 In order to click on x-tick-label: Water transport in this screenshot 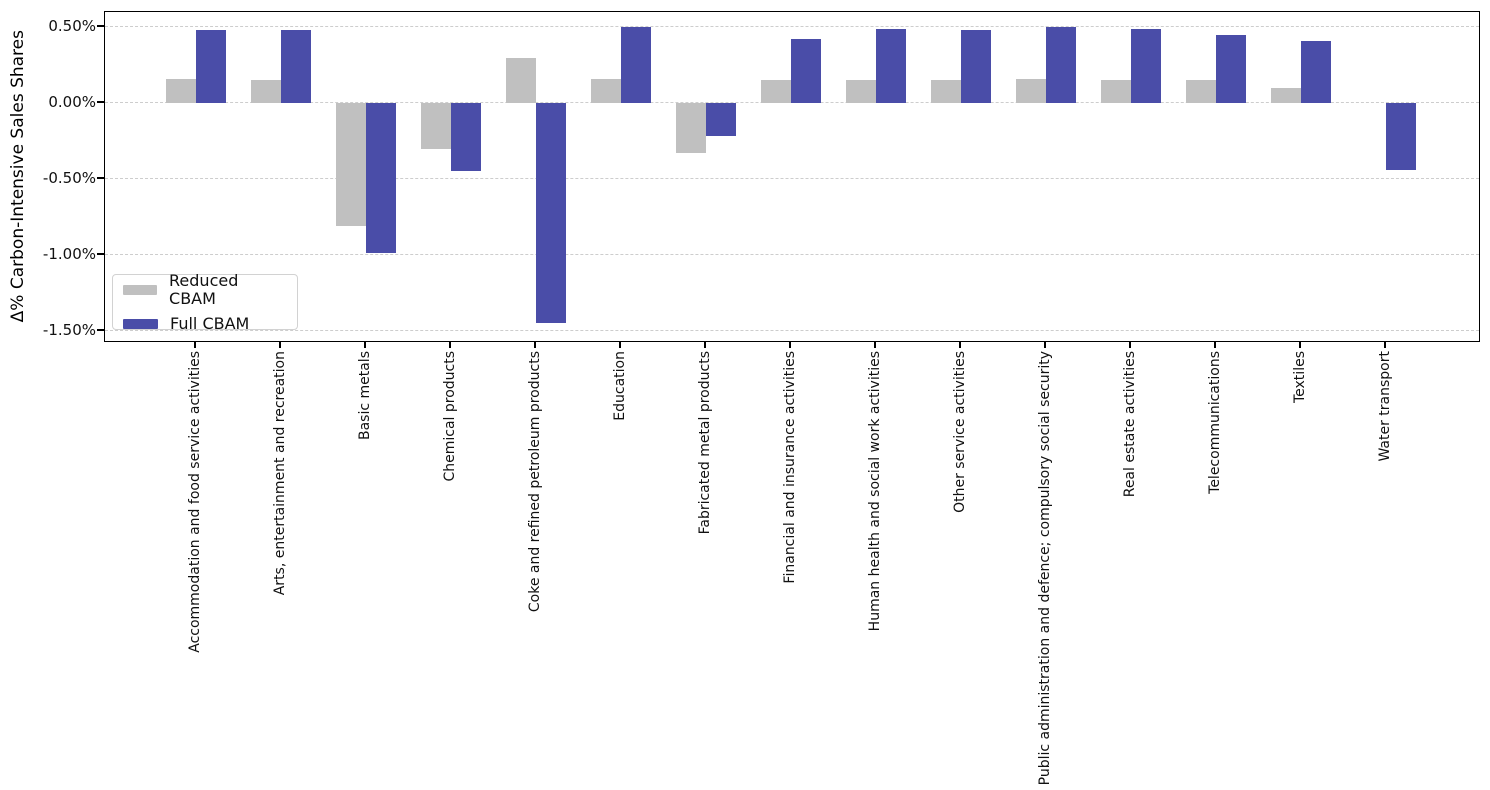, I will do `click(1385, 406)`.